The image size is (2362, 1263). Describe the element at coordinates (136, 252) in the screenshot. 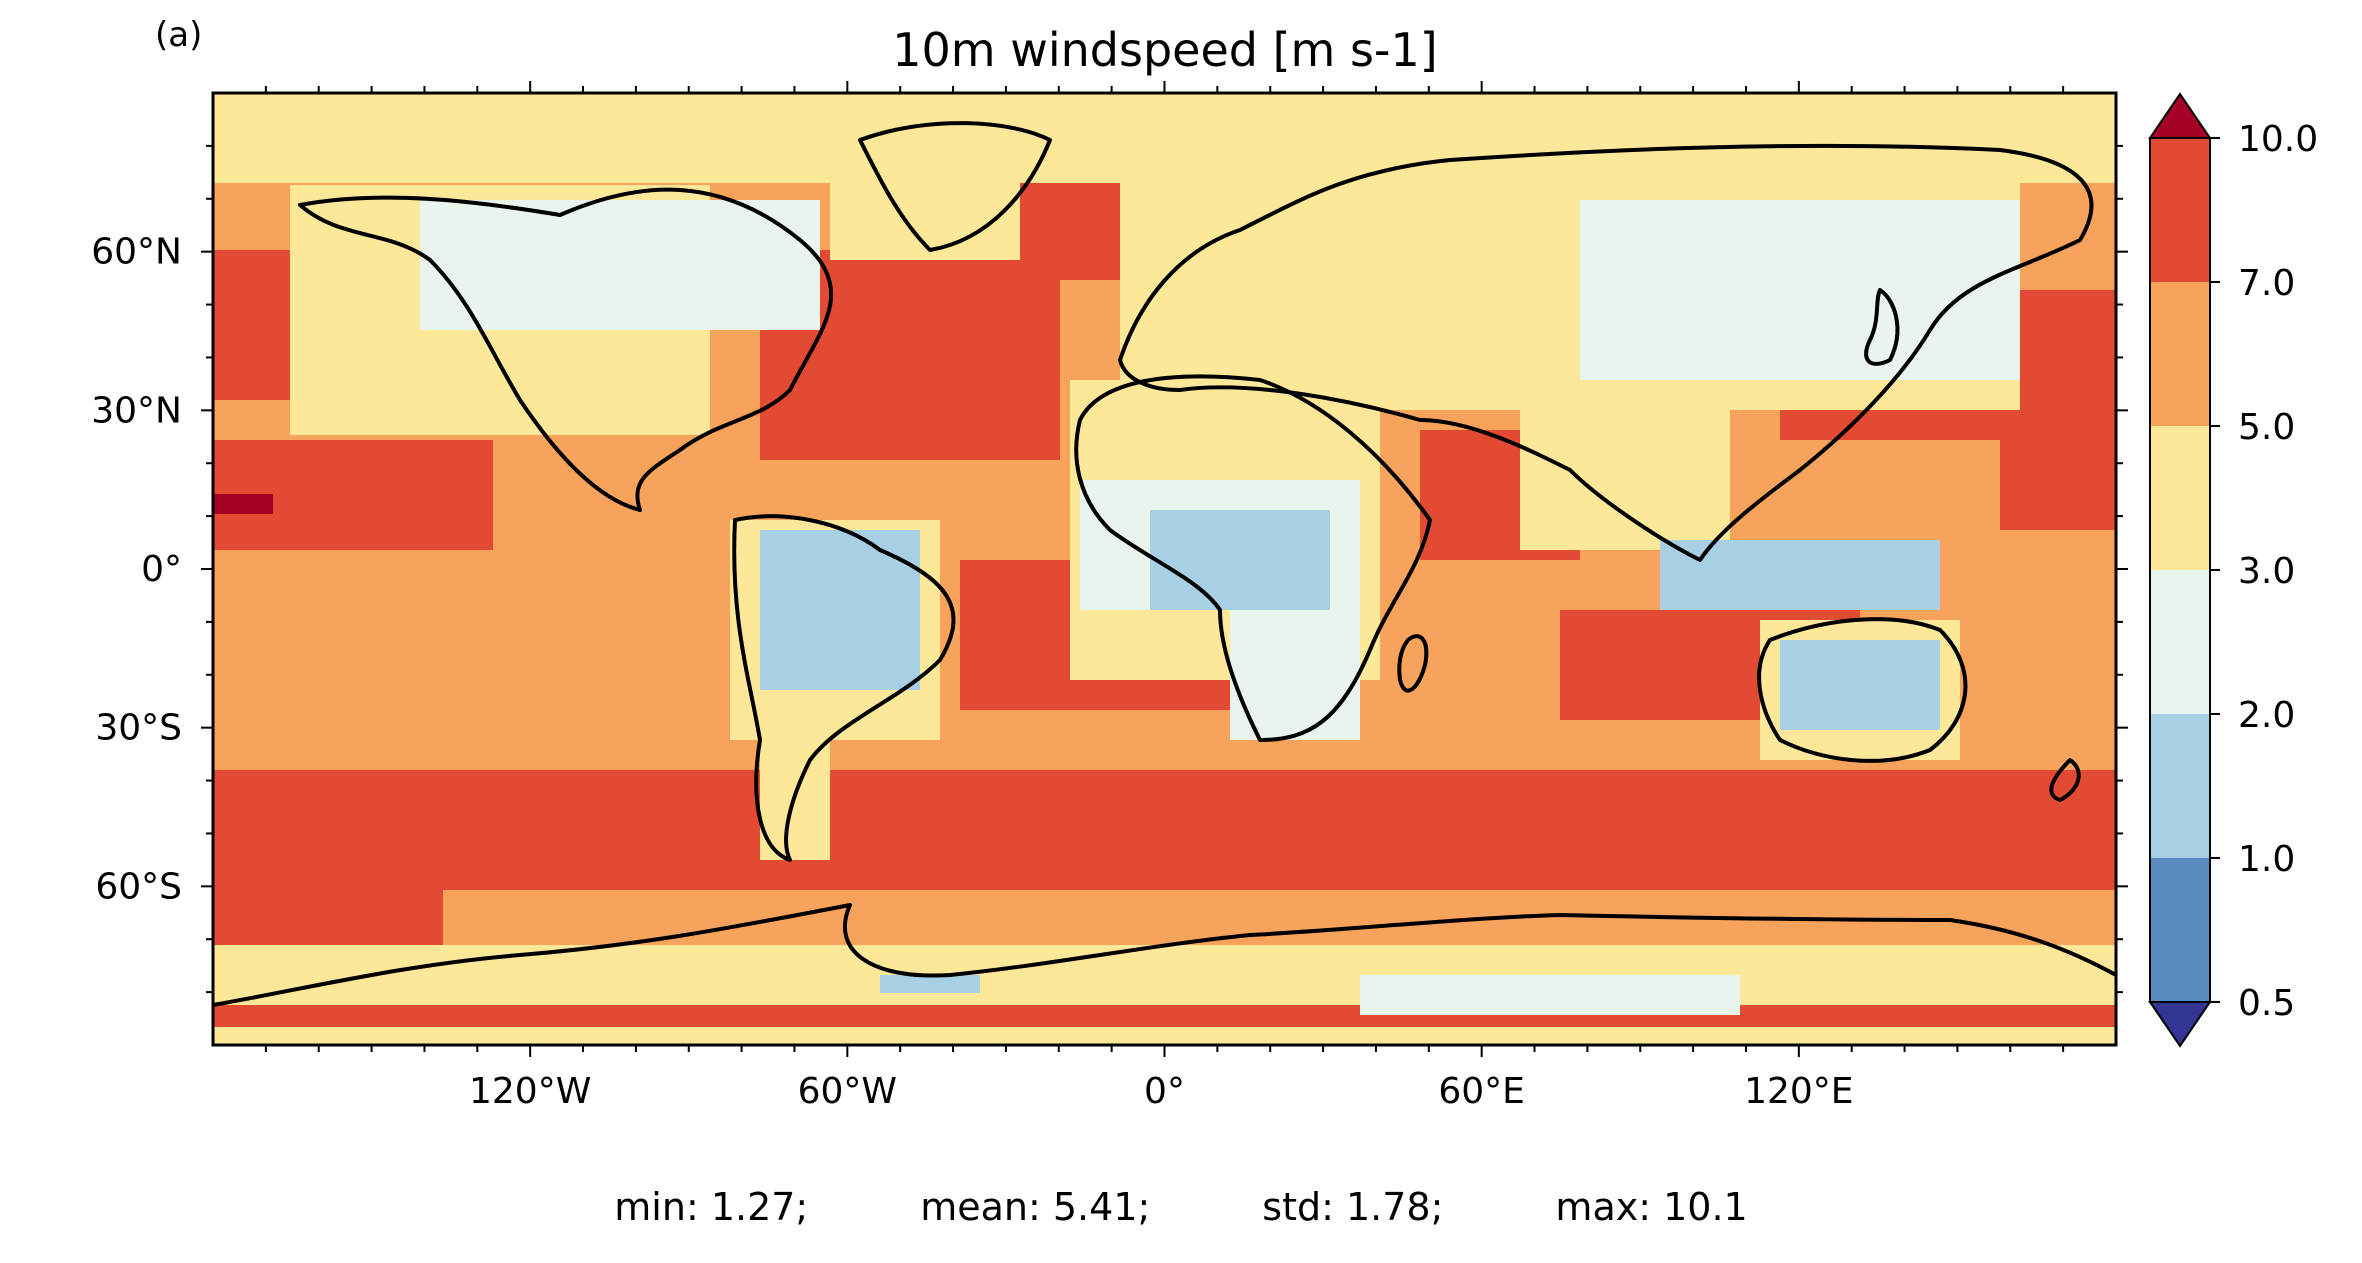

I see `y-tick-label: 60°N` at that location.